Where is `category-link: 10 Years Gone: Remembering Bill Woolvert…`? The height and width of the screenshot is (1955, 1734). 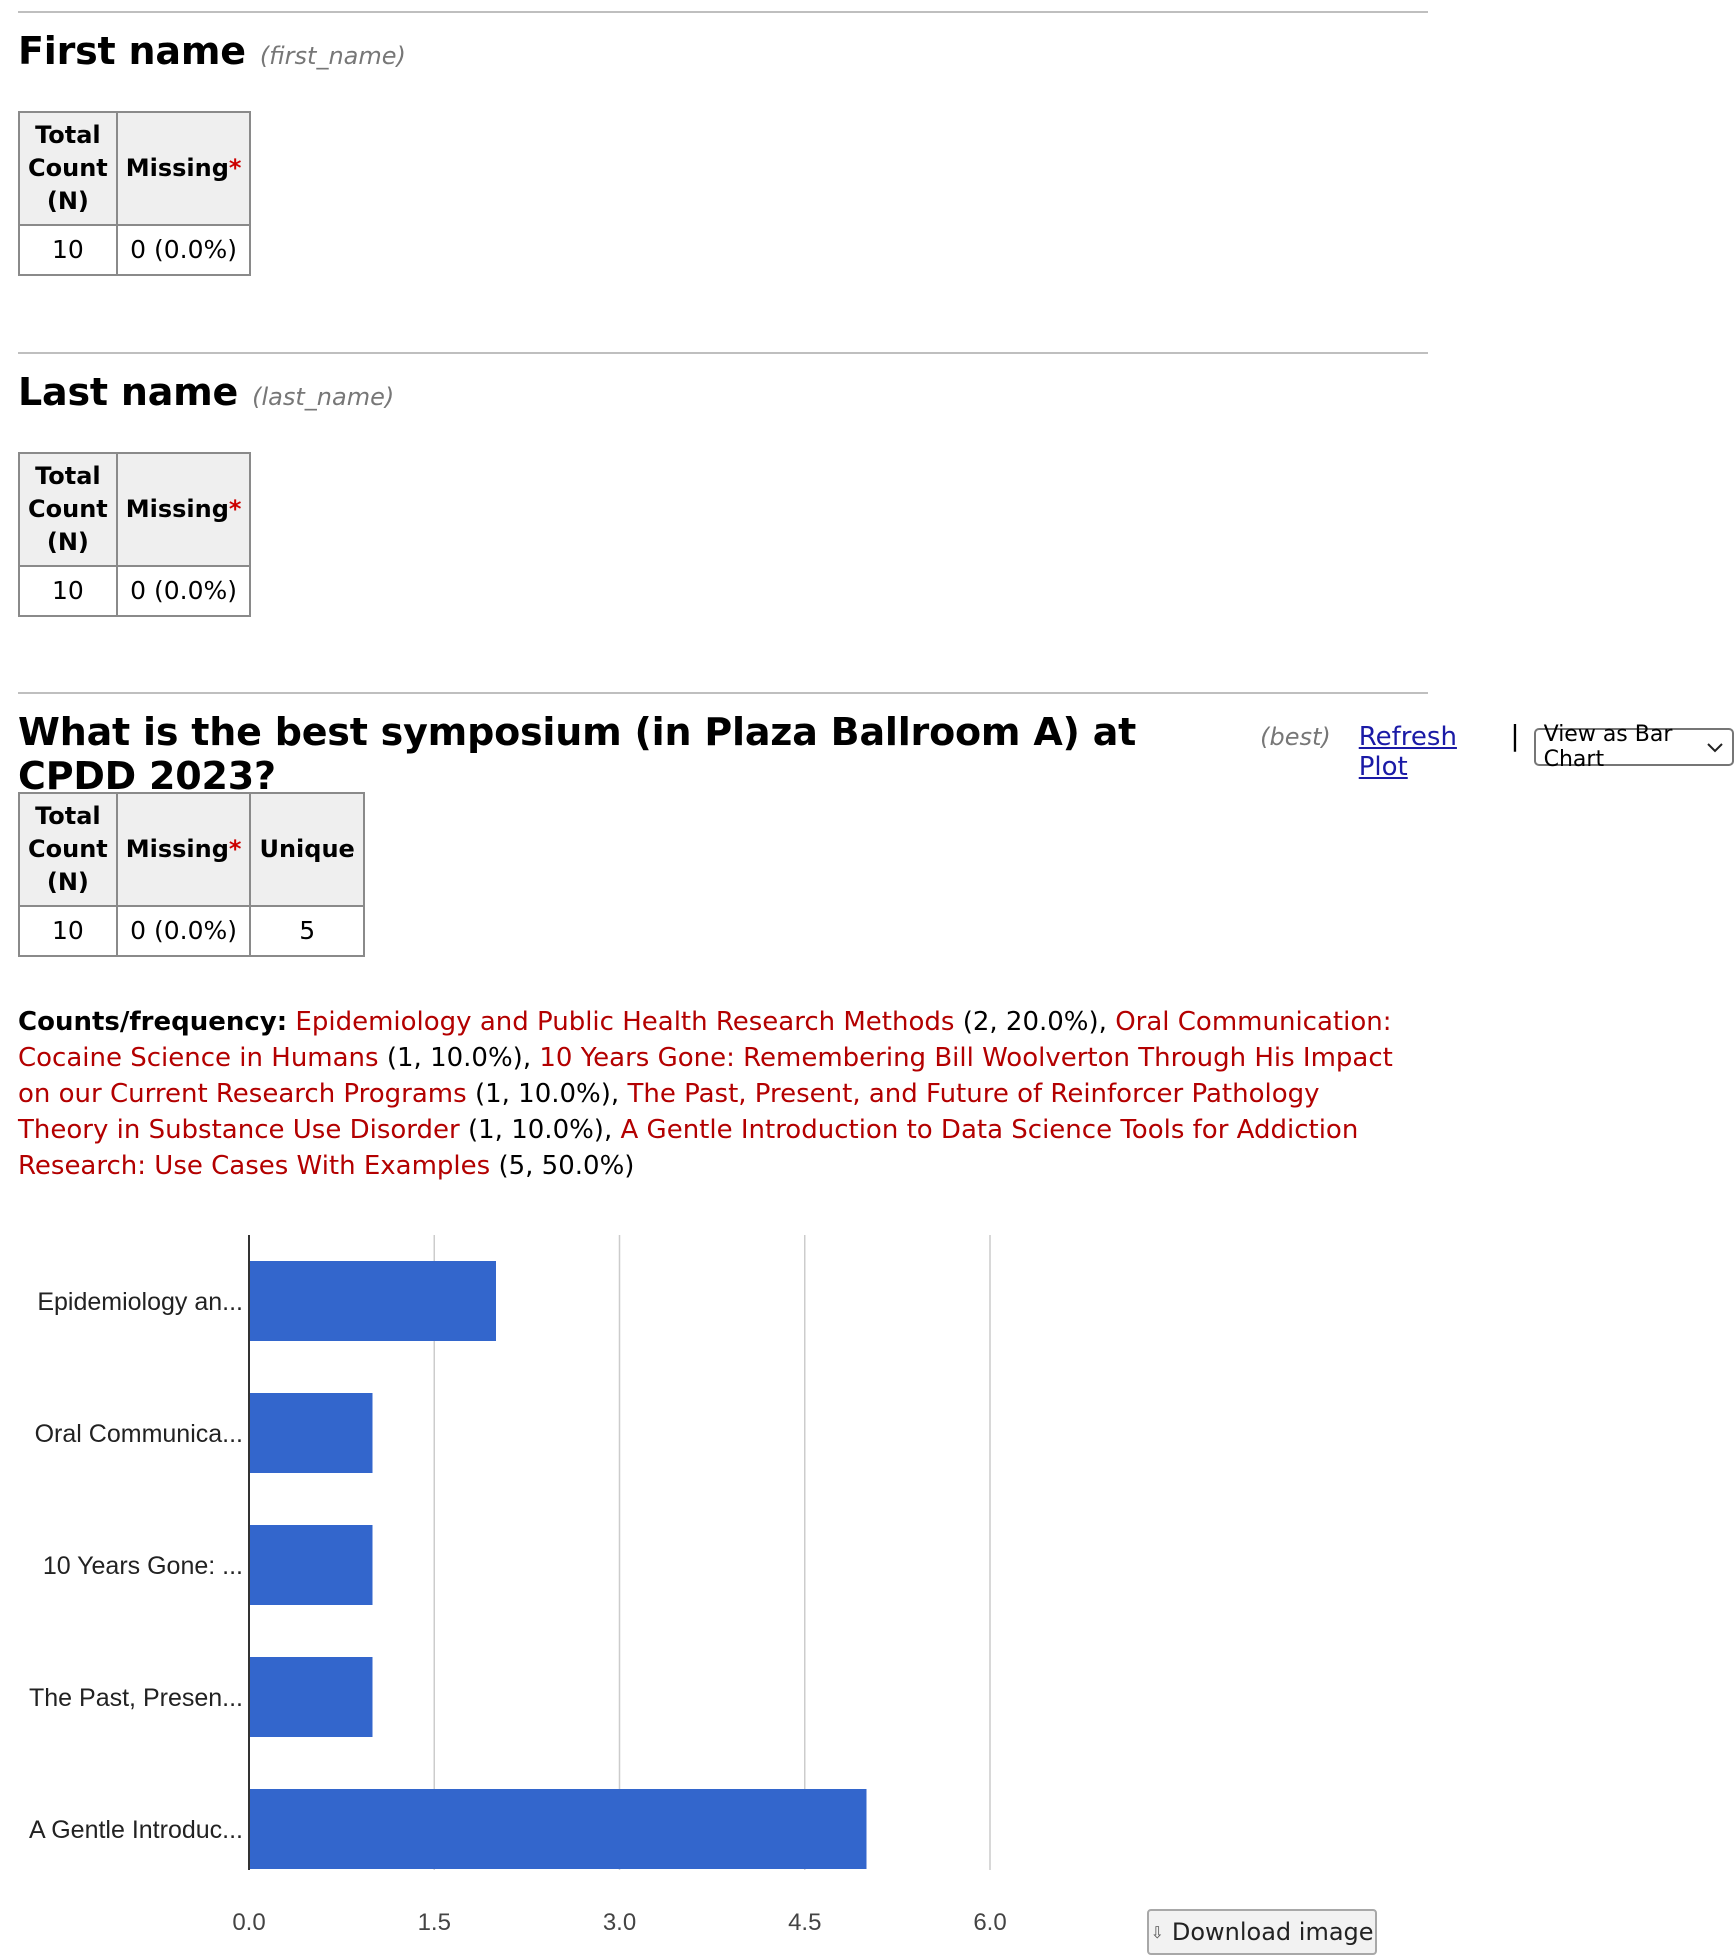 category-link: 10 Years Gone: Remembering Bill Woolvert… is located at coordinates (705, 1076).